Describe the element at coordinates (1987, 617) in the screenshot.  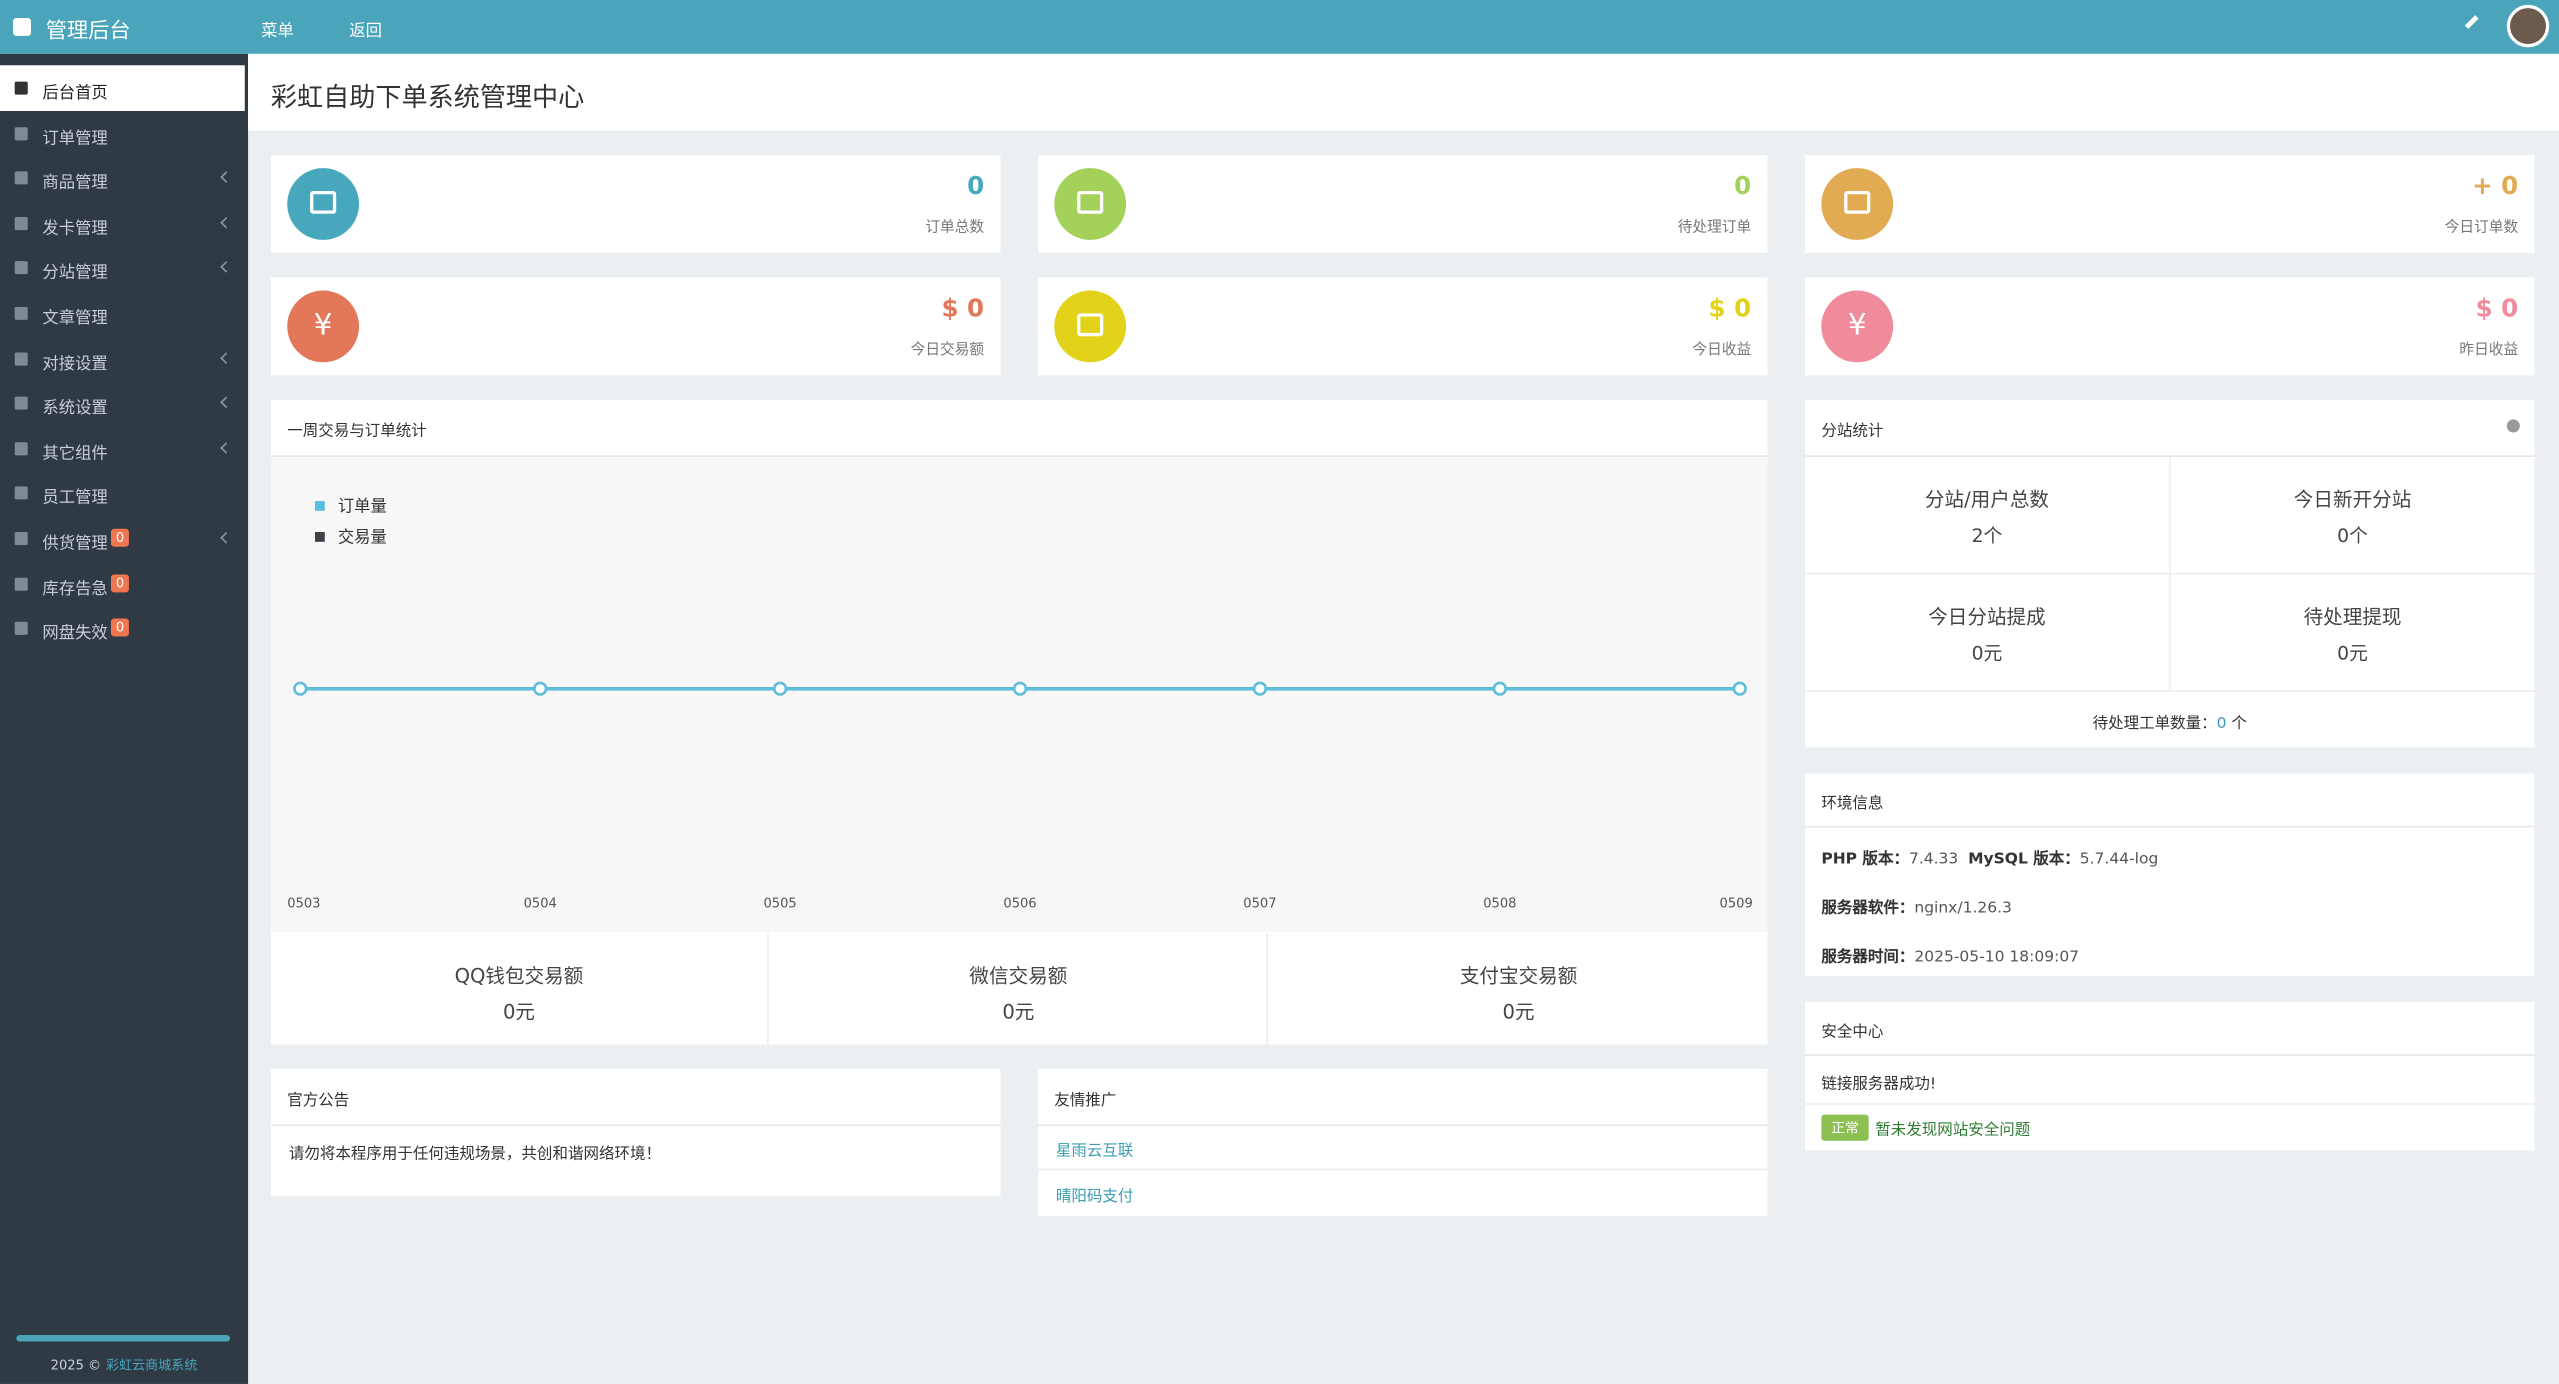
I see `substat-label: 今日分站提成` at that location.